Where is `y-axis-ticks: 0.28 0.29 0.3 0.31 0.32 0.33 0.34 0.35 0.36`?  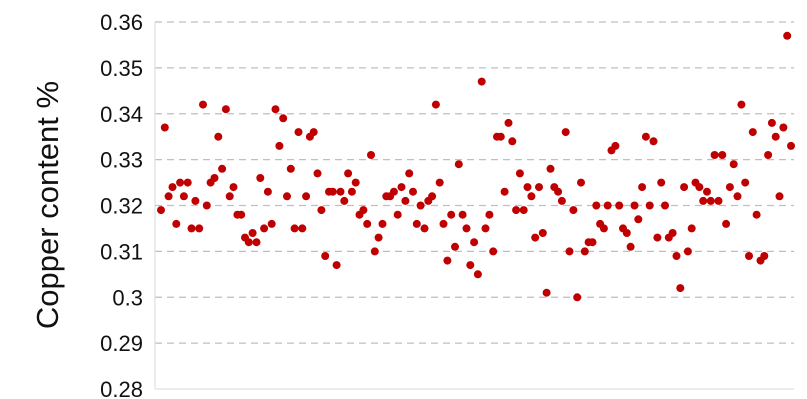 y-axis-ticks: 0.28 0.29 0.3 0.31 0.32 0.33 0.34 0.35 0.36 is located at coordinates (121, 204).